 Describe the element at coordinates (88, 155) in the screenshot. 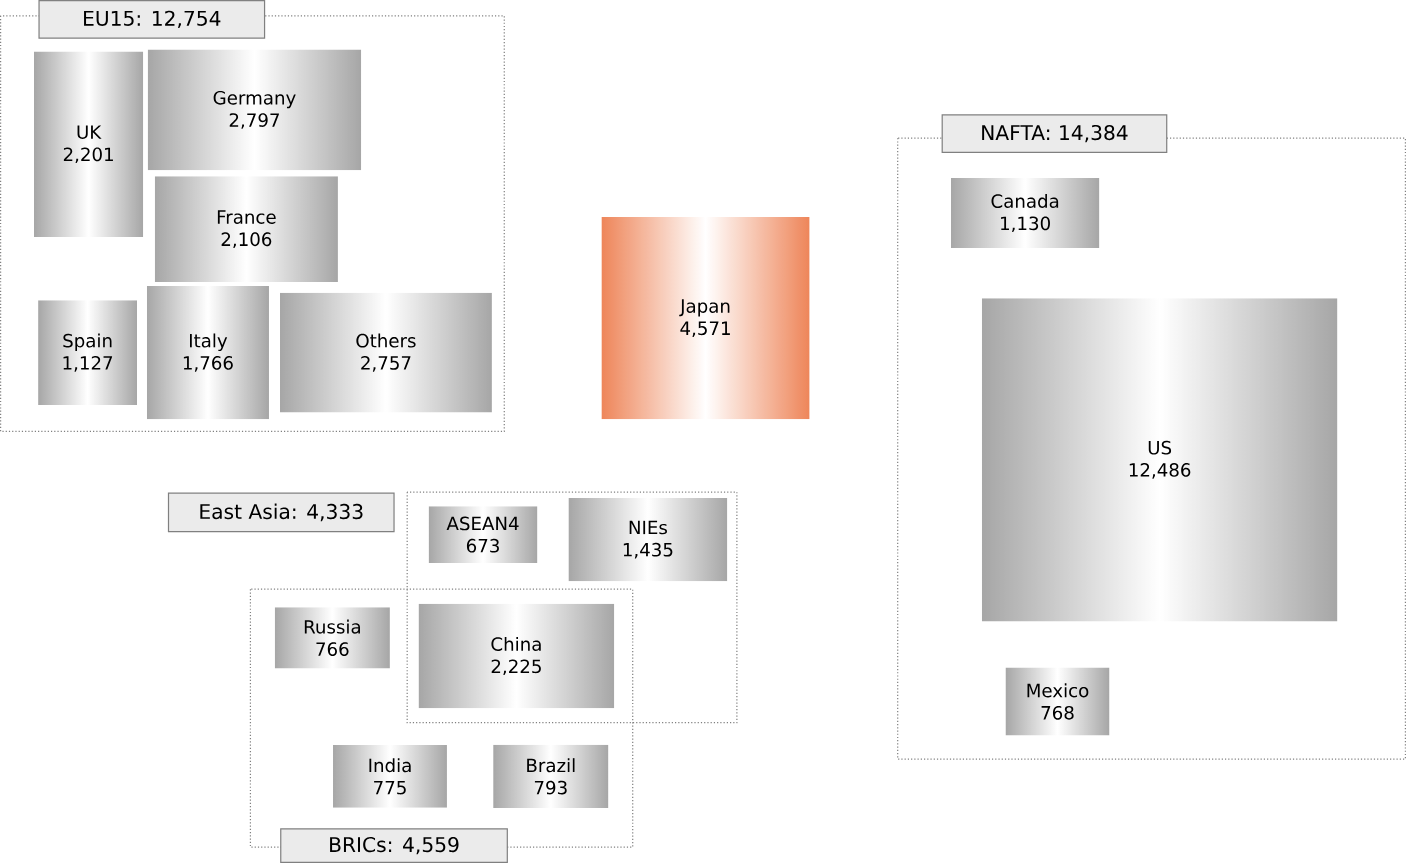

I see `data-label: 2,201` at that location.